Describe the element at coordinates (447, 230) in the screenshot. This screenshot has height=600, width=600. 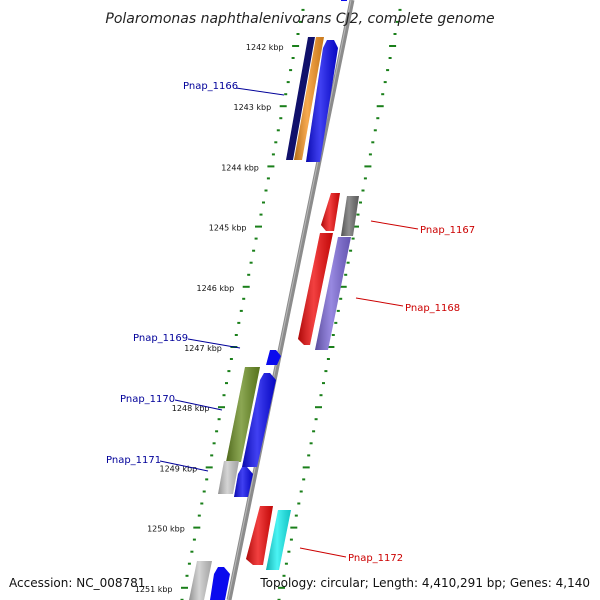
I see `gene-label-pnap-1167: Pnap_1167` at that location.